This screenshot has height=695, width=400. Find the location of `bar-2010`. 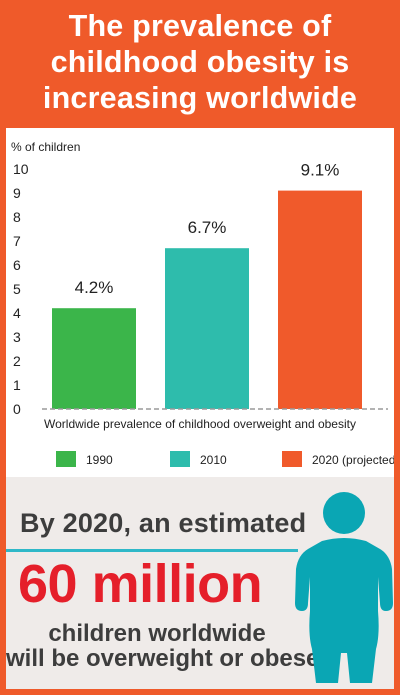

bar-2010 is located at coordinates (207, 328).